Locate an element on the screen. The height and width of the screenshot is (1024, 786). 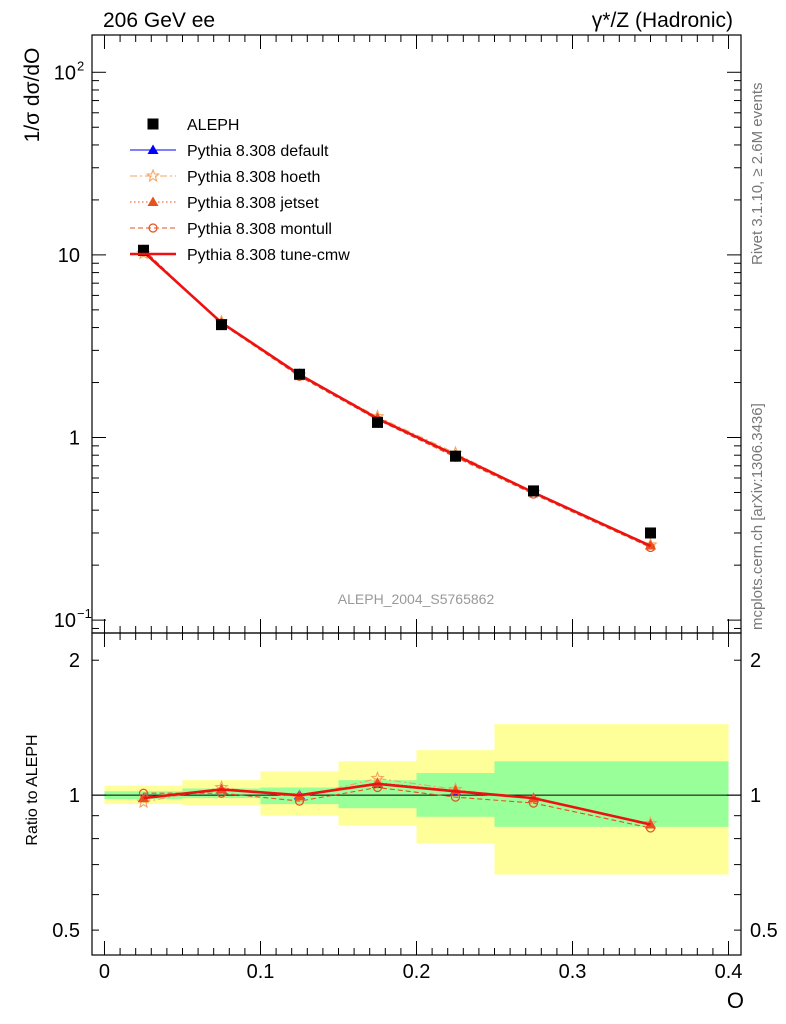
legend-item-1: Pythia 8.308 default is located at coordinates (229, 151).